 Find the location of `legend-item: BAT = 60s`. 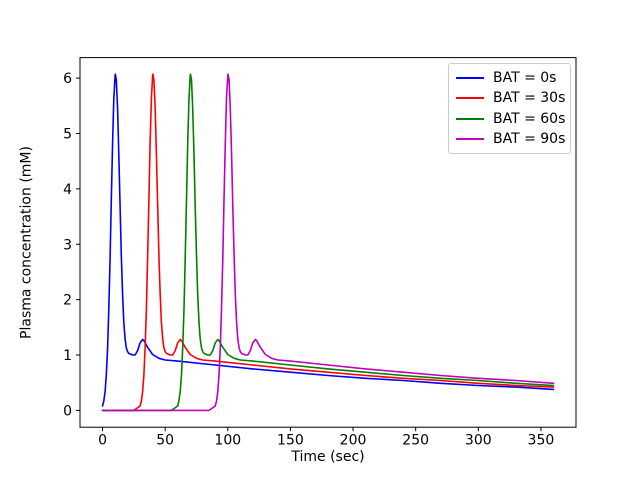

legend-item: BAT = 60s is located at coordinates (511, 119).